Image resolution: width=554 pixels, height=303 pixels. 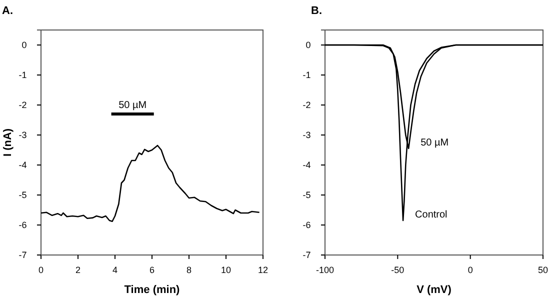 I want to click on x-tick-label: 12, so click(x=263, y=269).